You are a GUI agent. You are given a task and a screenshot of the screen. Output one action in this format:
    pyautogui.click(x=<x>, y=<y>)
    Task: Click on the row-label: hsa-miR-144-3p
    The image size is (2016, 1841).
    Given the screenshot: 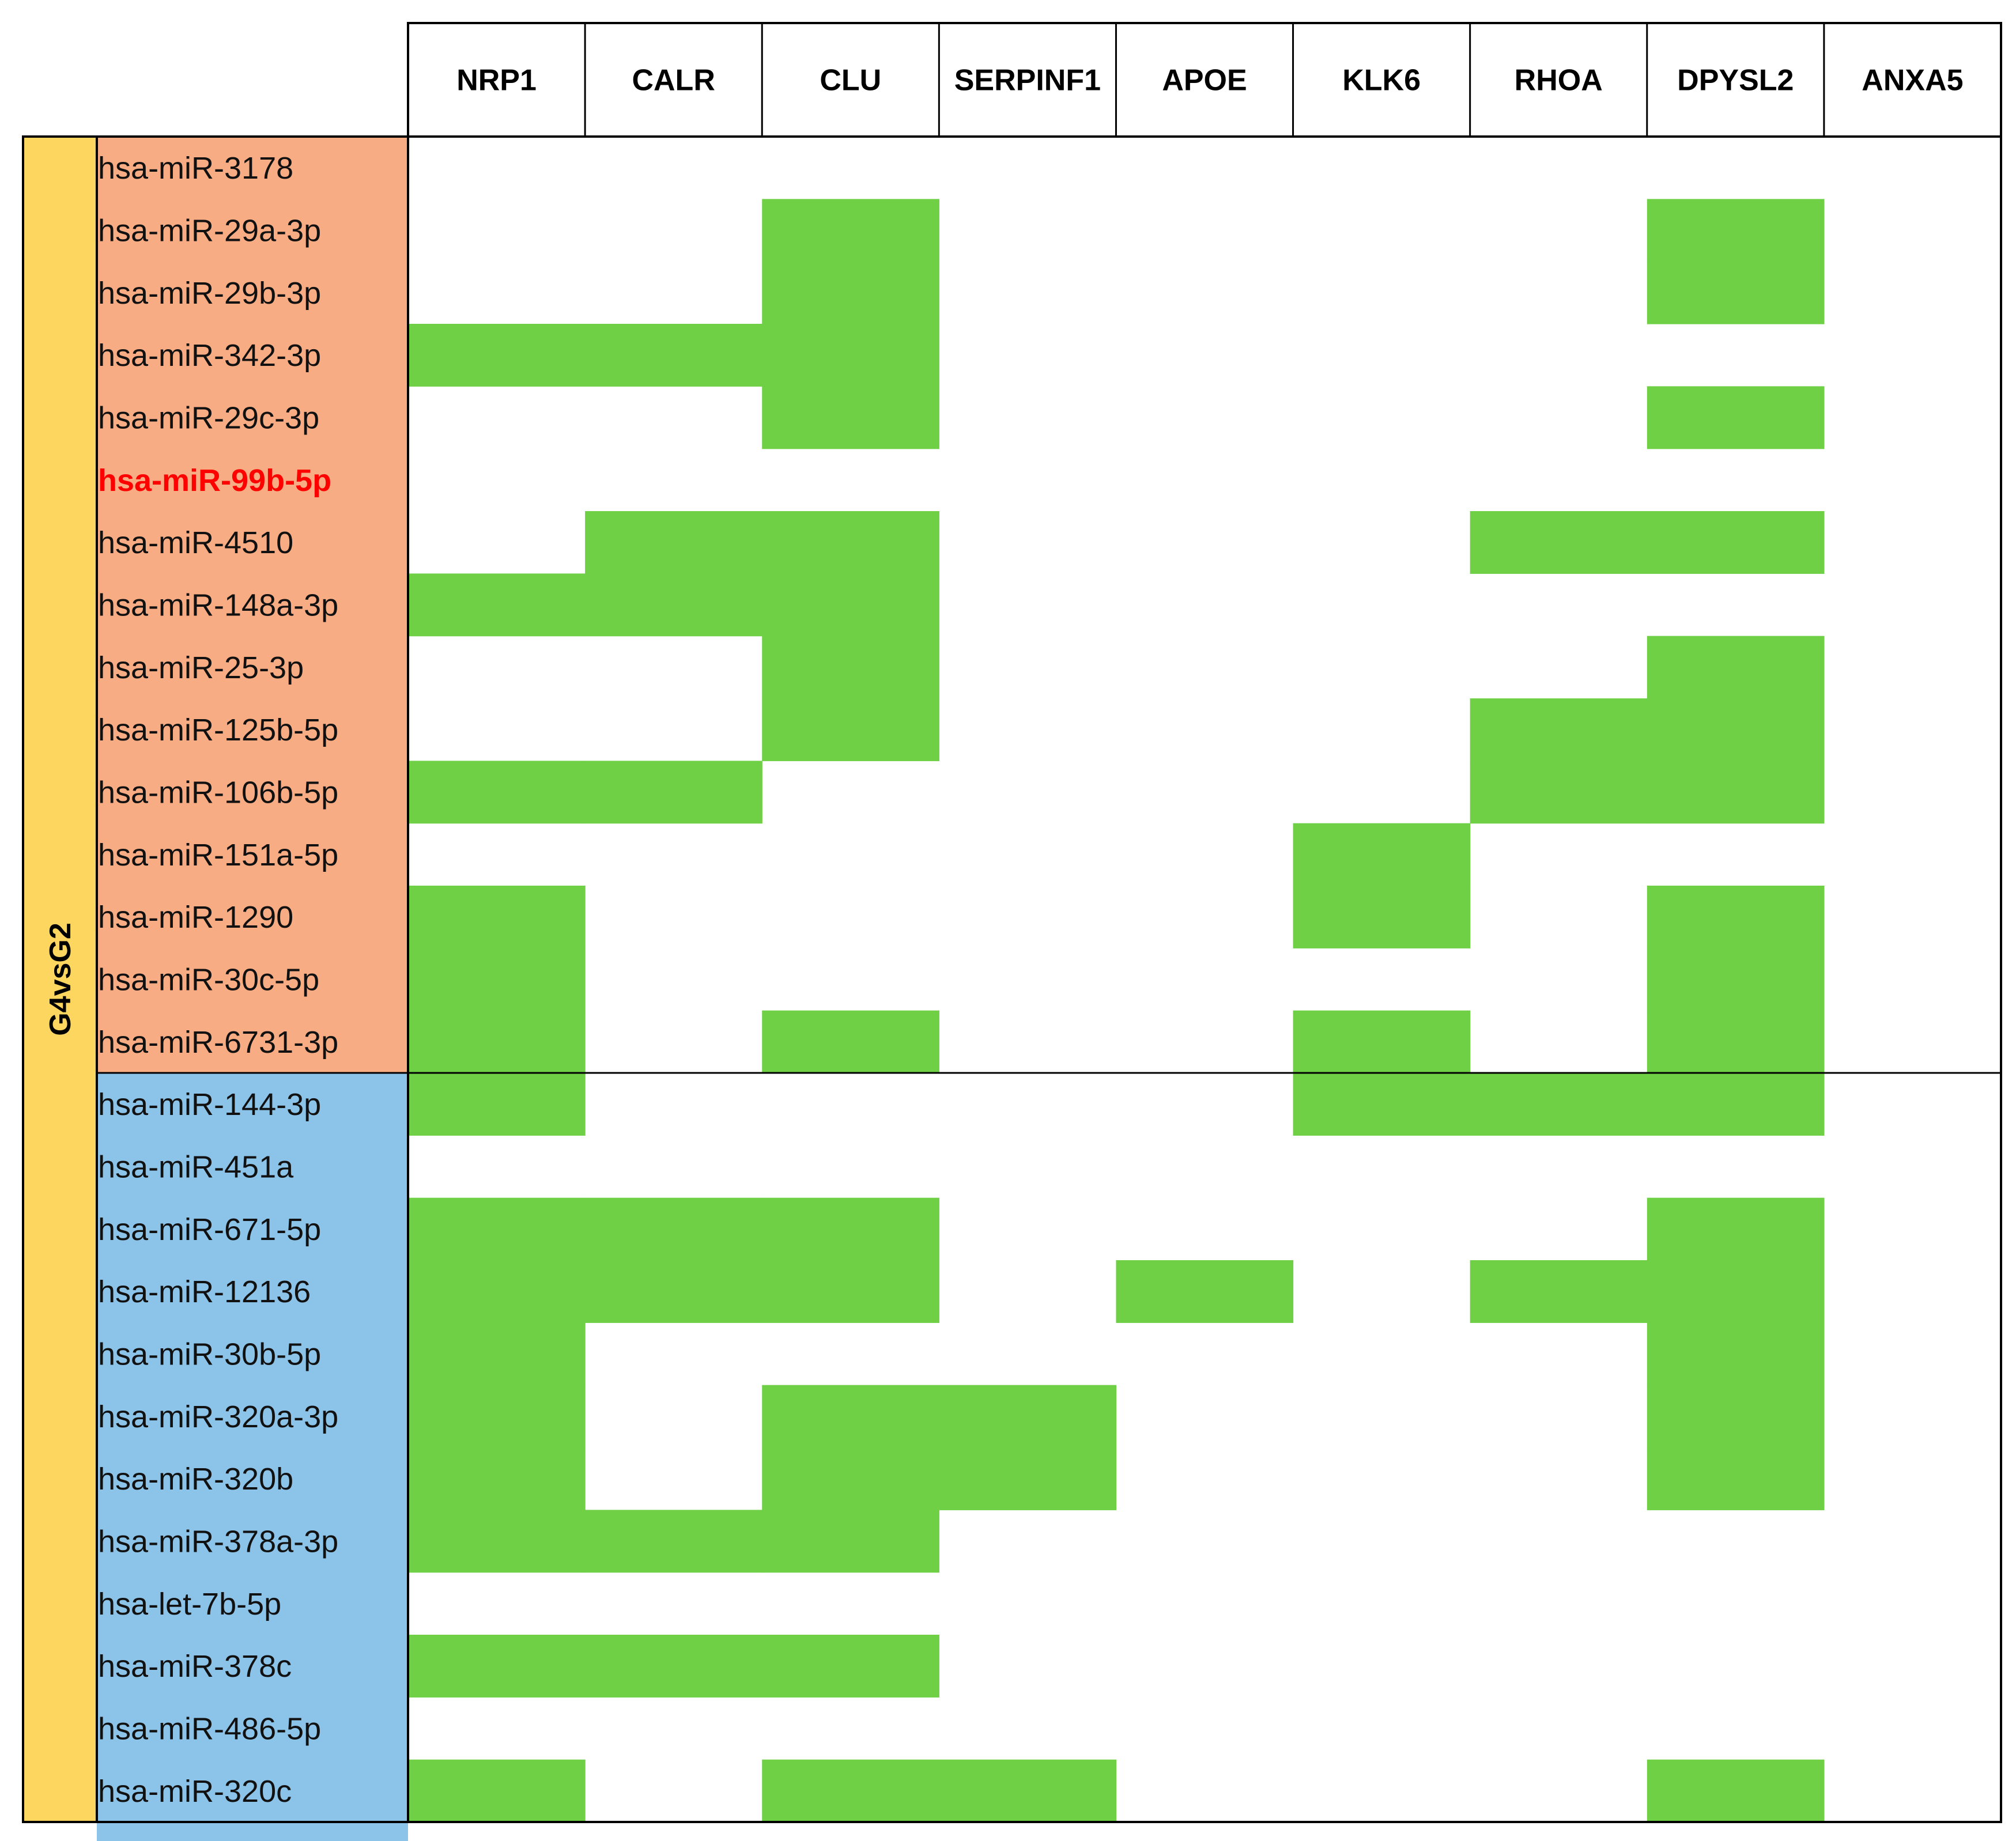 What is the action you would take?
    pyautogui.click(x=210, y=1104)
    